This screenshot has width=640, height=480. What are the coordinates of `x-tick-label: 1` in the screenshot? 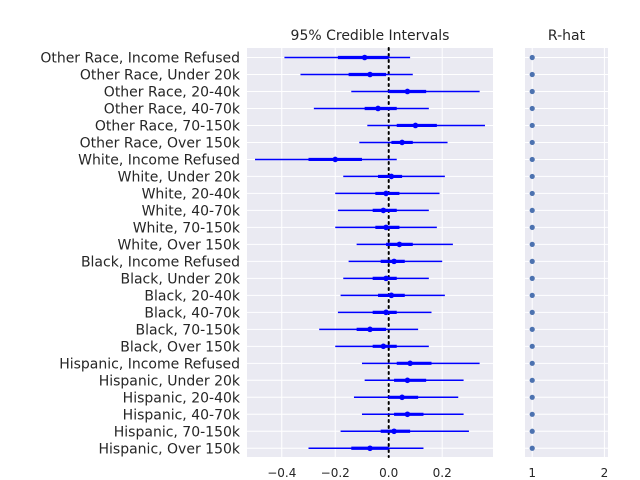 It's located at (532, 473).